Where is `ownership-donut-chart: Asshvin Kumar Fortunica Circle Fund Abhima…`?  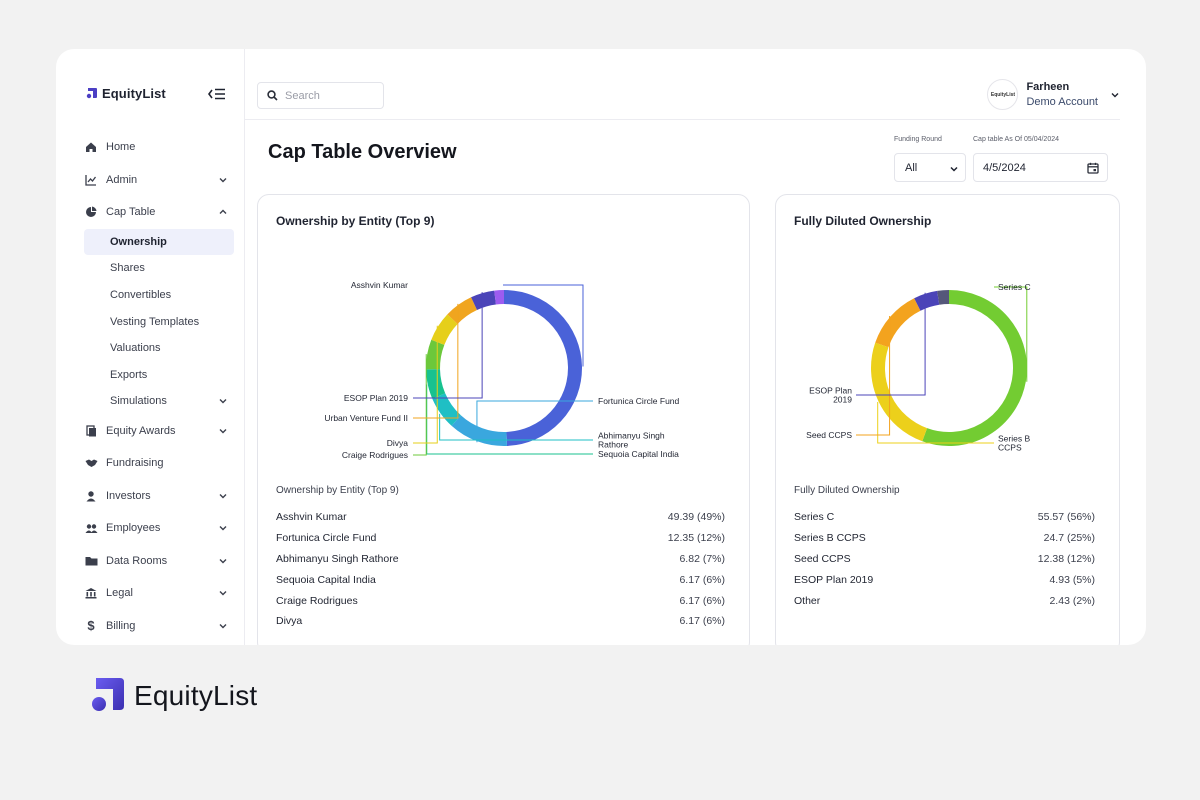 ownership-donut-chart: Asshvin Kumar Fortunica Circle Fund Abhima… is located at coordinates (501, 370).